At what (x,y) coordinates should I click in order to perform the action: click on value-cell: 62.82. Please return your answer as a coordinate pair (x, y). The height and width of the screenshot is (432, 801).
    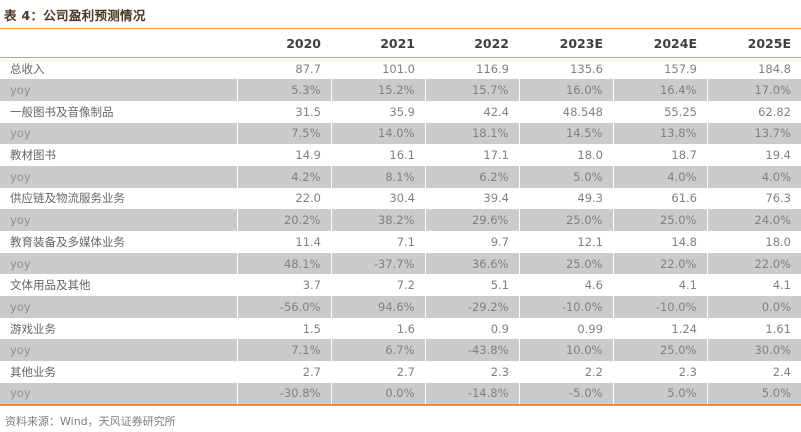
    Looking at the image, I should click on (774, 111).